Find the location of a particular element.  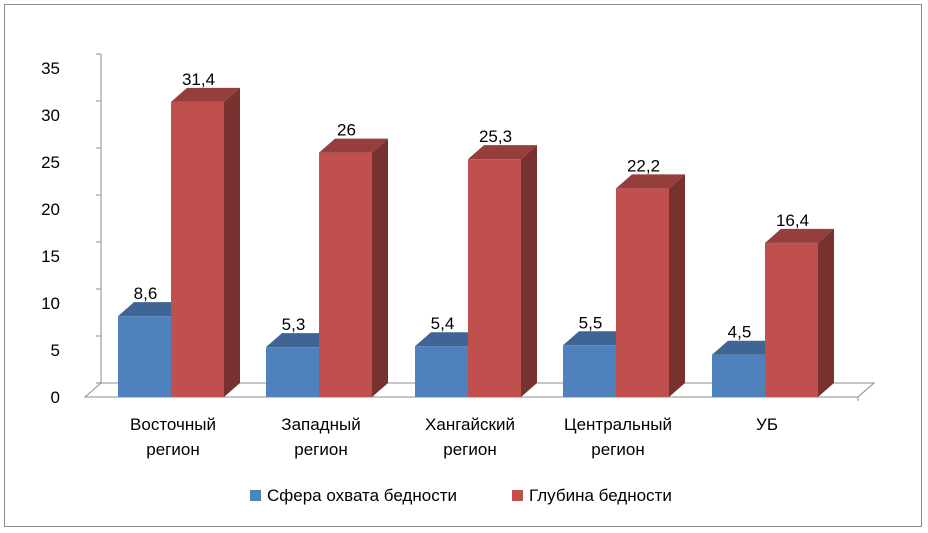

x-tick-label: Восточный is located at coordinates (173, 424).